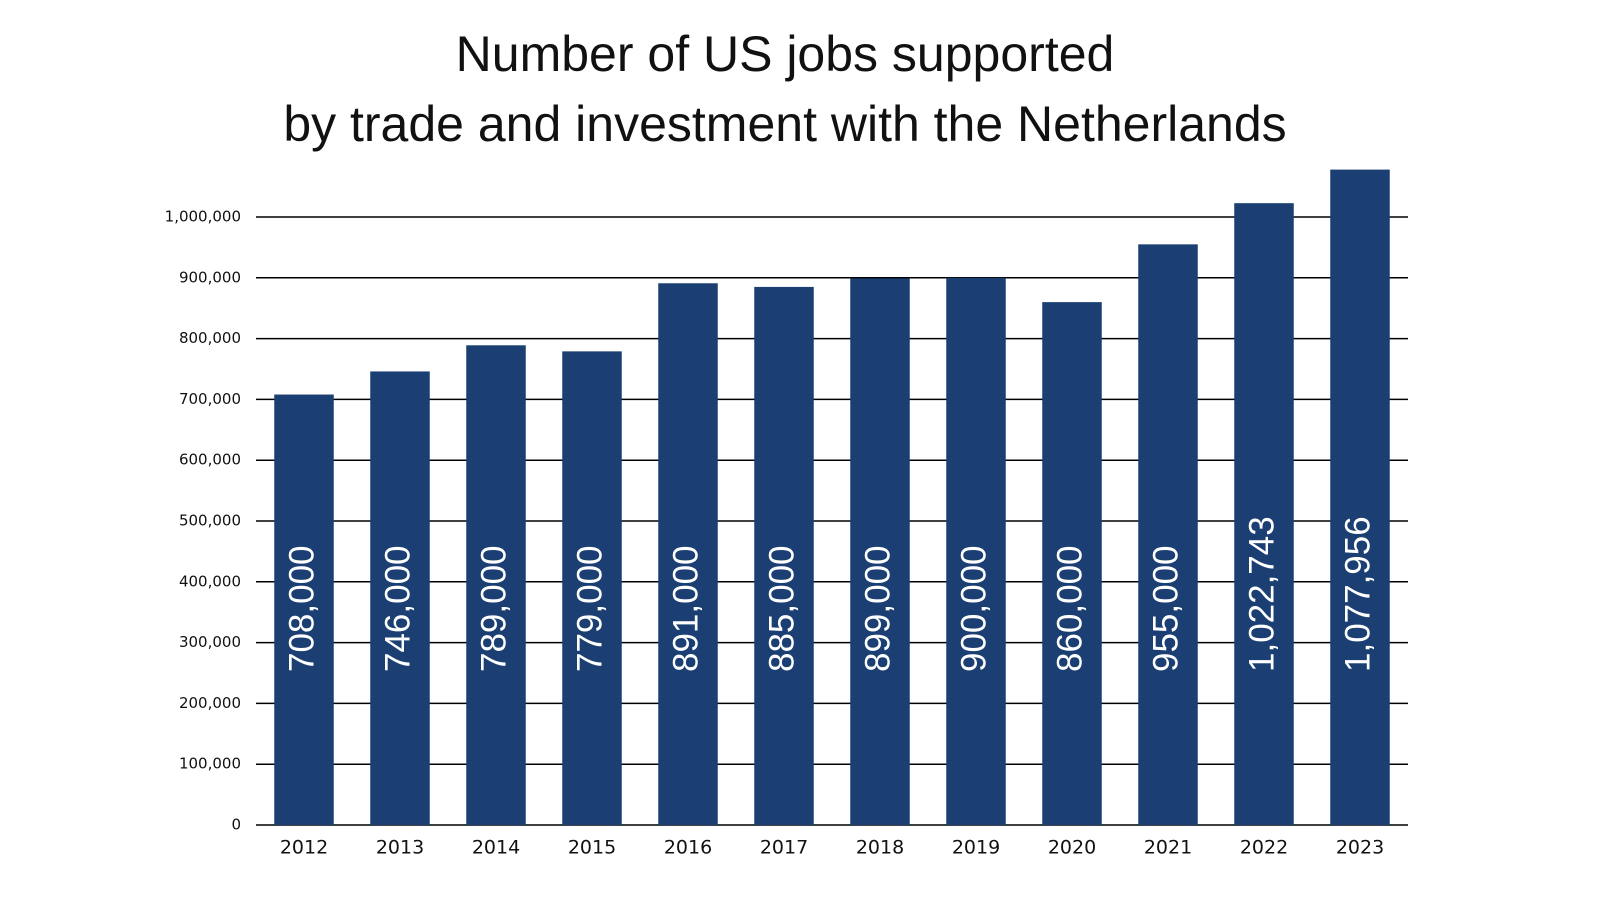  What do you see at coordinates (210, 581) in the screenshot?
I see `y-tick-label: 400,000` at bounding box center [210, 581].